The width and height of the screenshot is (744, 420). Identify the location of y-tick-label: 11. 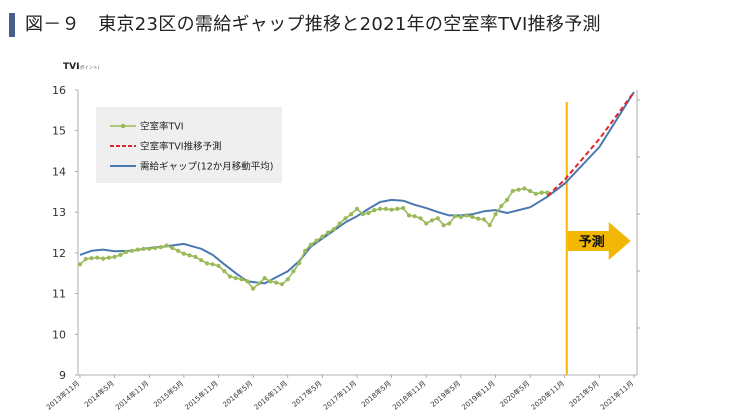
(59, 294).